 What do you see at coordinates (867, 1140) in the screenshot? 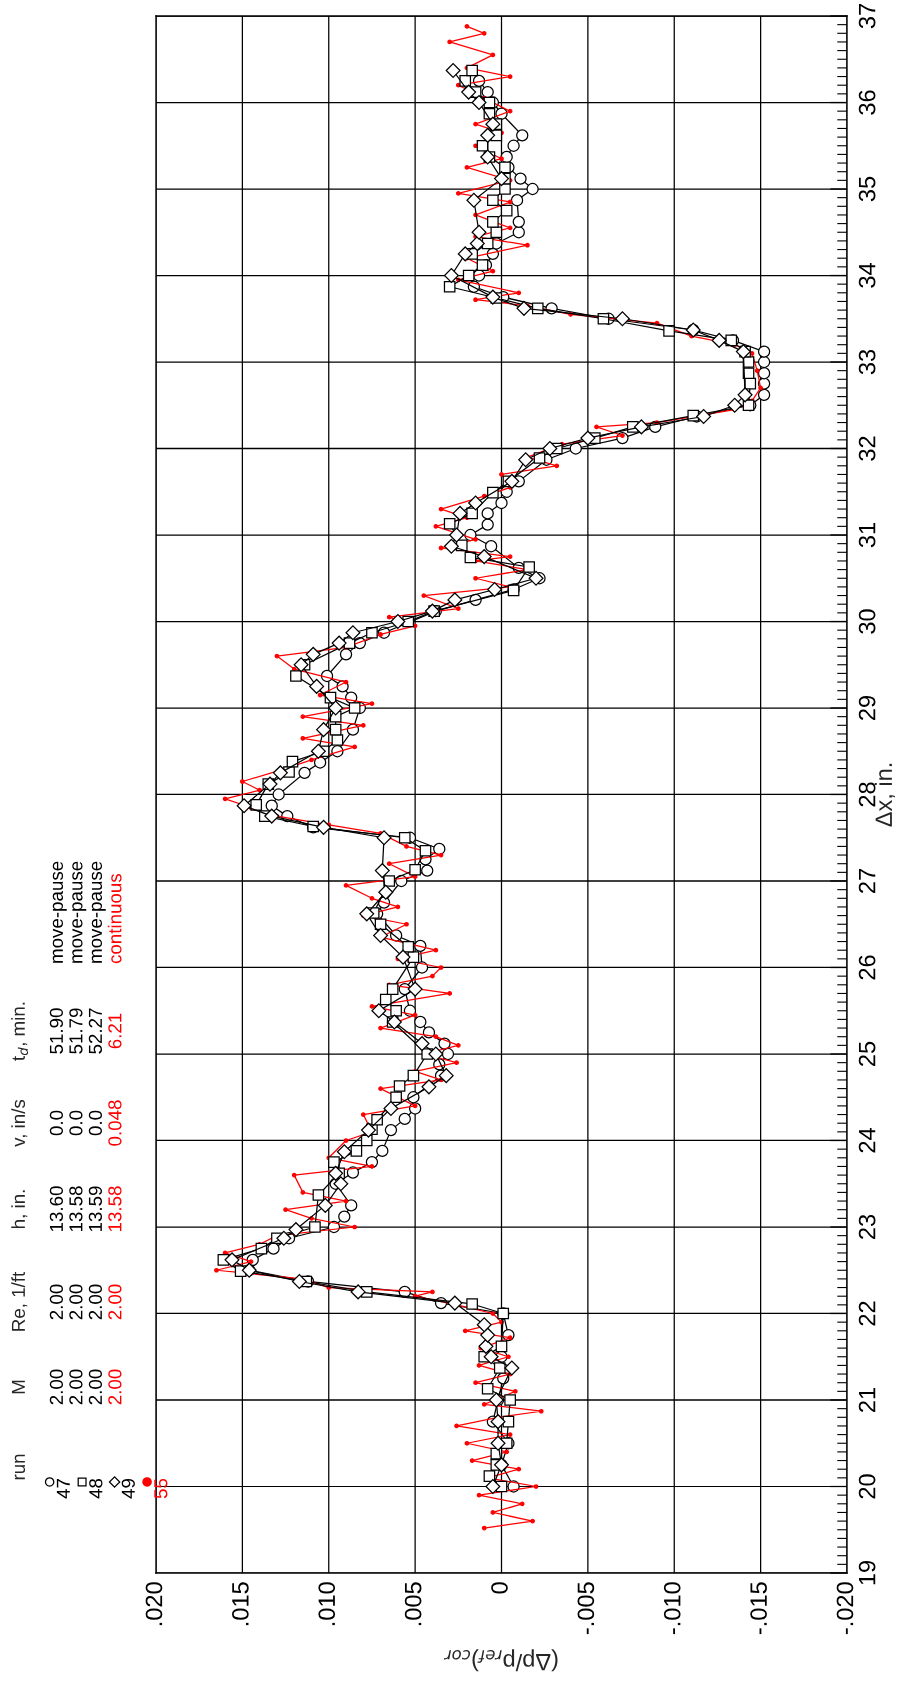
I see `y-tick-label: 24` at bounding box center [867, 1140].